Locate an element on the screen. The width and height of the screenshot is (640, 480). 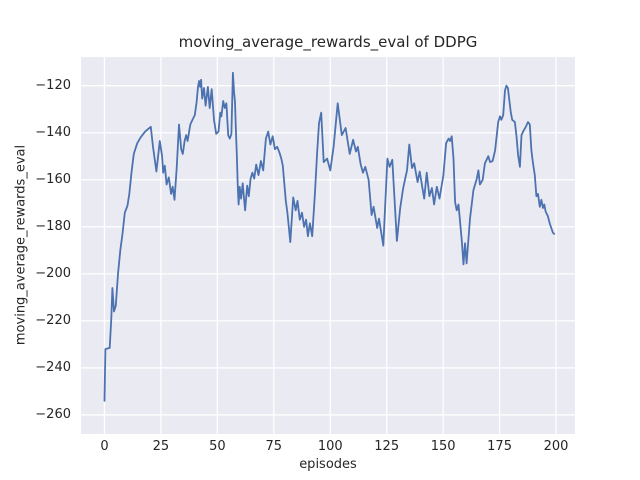
x-tick-label: 50 is located at coordinates (217, 446).